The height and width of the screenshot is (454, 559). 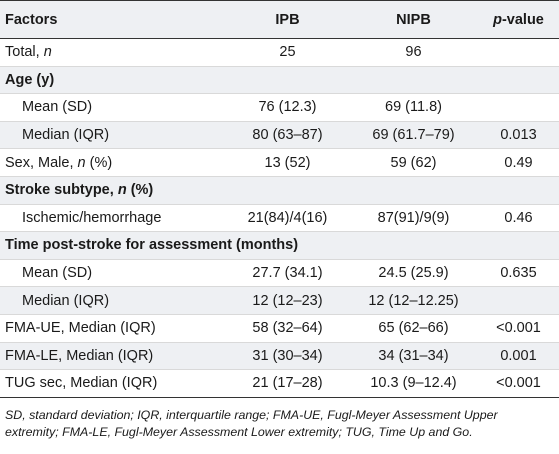 I want to click on header-p-italic: p, so click(x=497, y=19).